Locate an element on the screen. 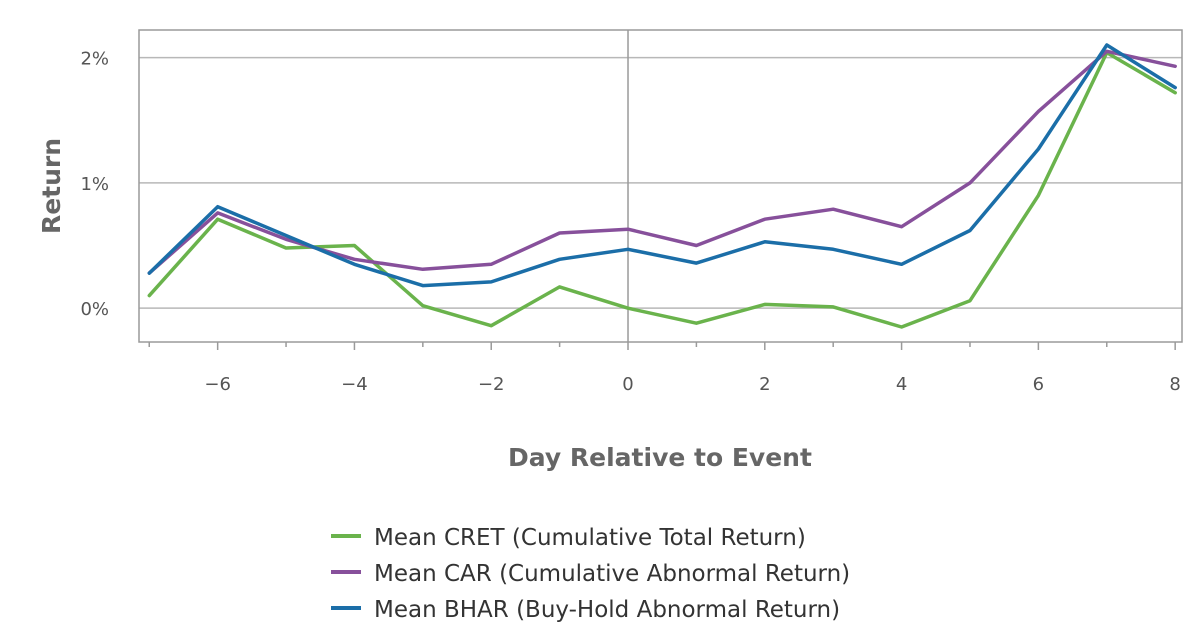  y-axis-title: Return is located at coordinates (51, 186).